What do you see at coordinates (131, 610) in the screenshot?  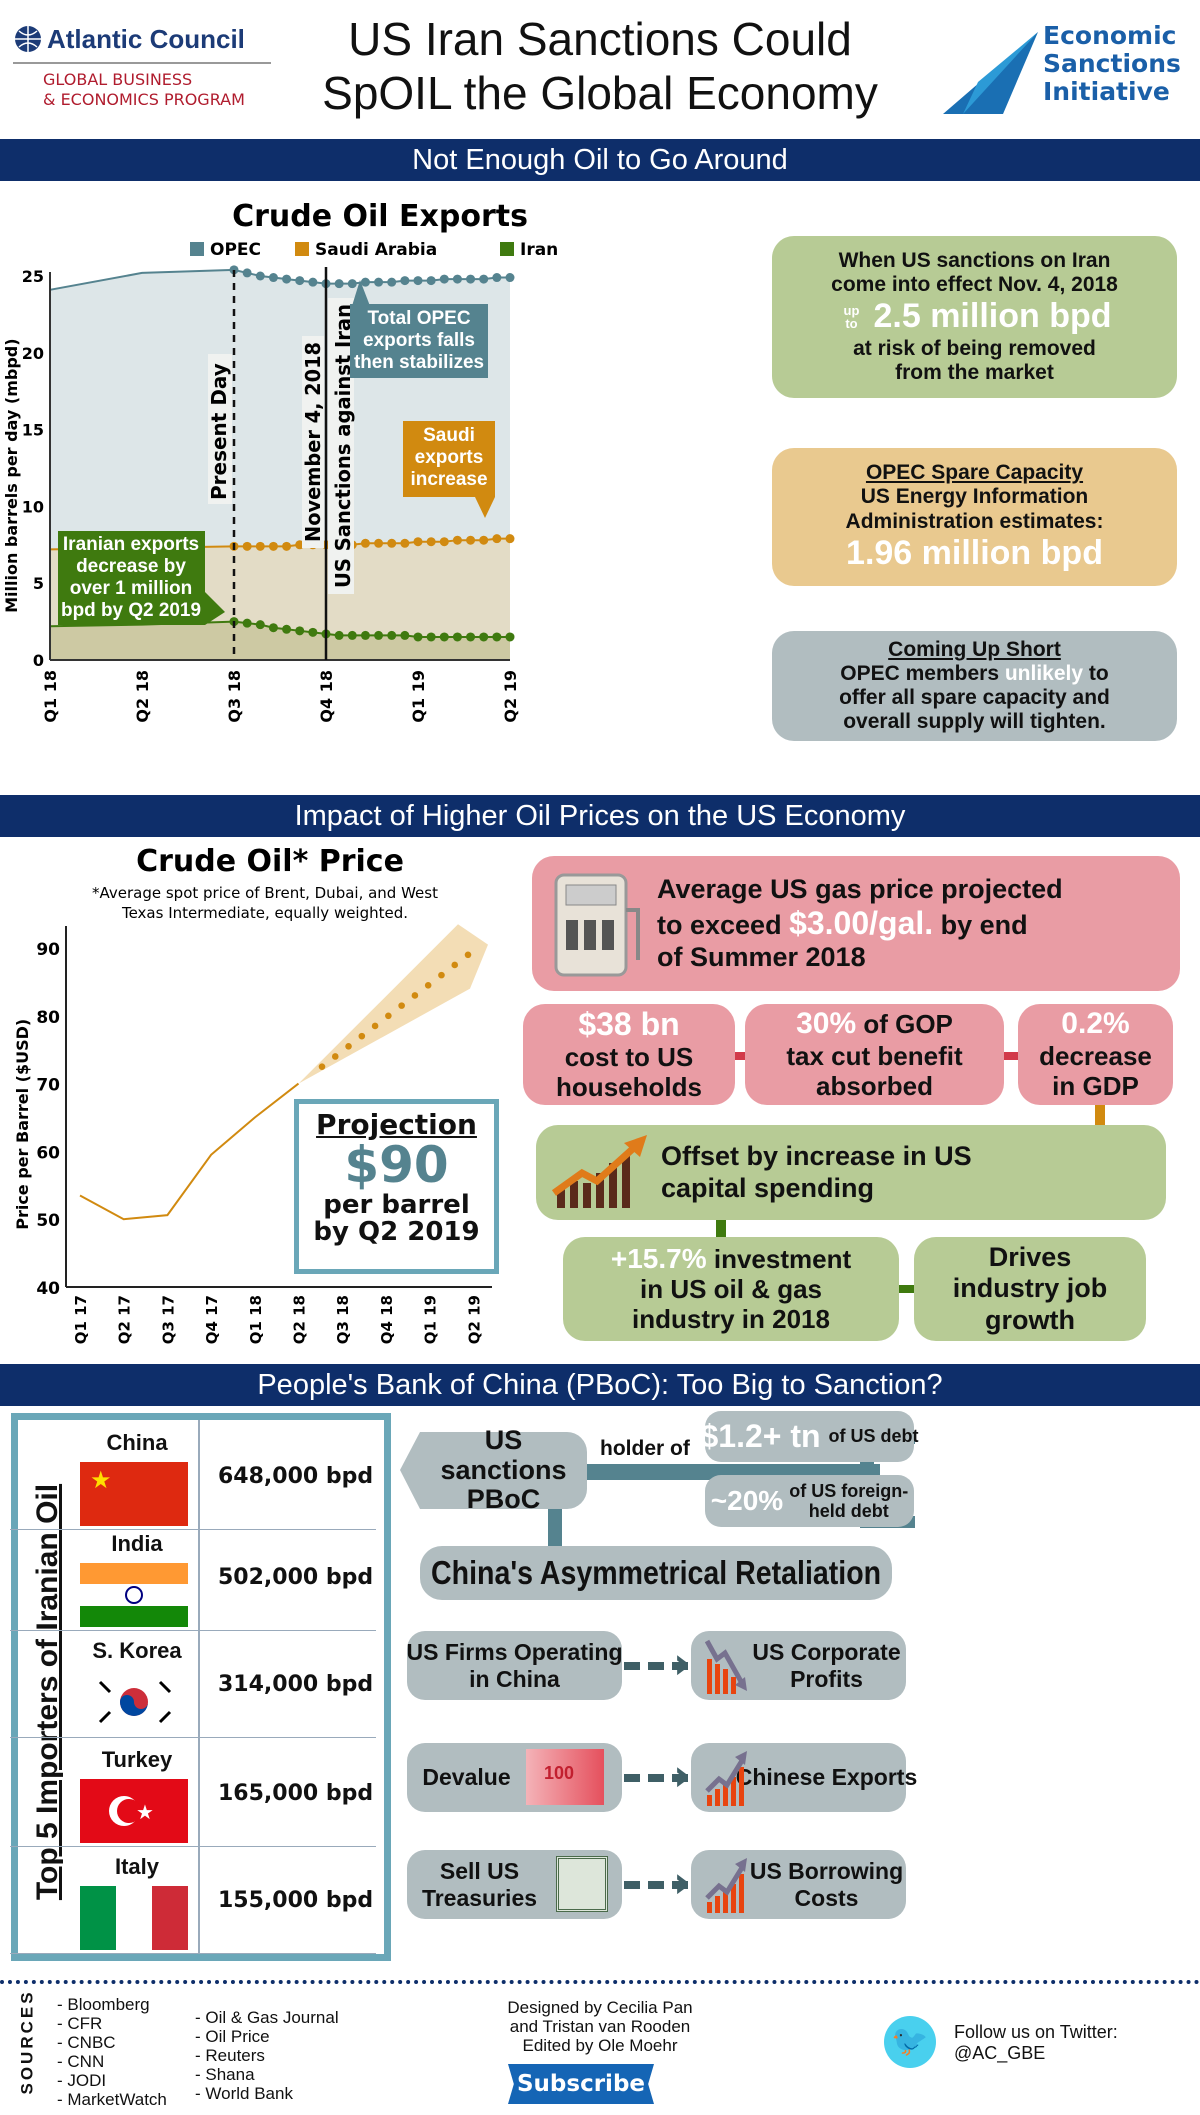 I see `iran-callout-text: bpd by Q2 2019` at bounding box center [131, 610].